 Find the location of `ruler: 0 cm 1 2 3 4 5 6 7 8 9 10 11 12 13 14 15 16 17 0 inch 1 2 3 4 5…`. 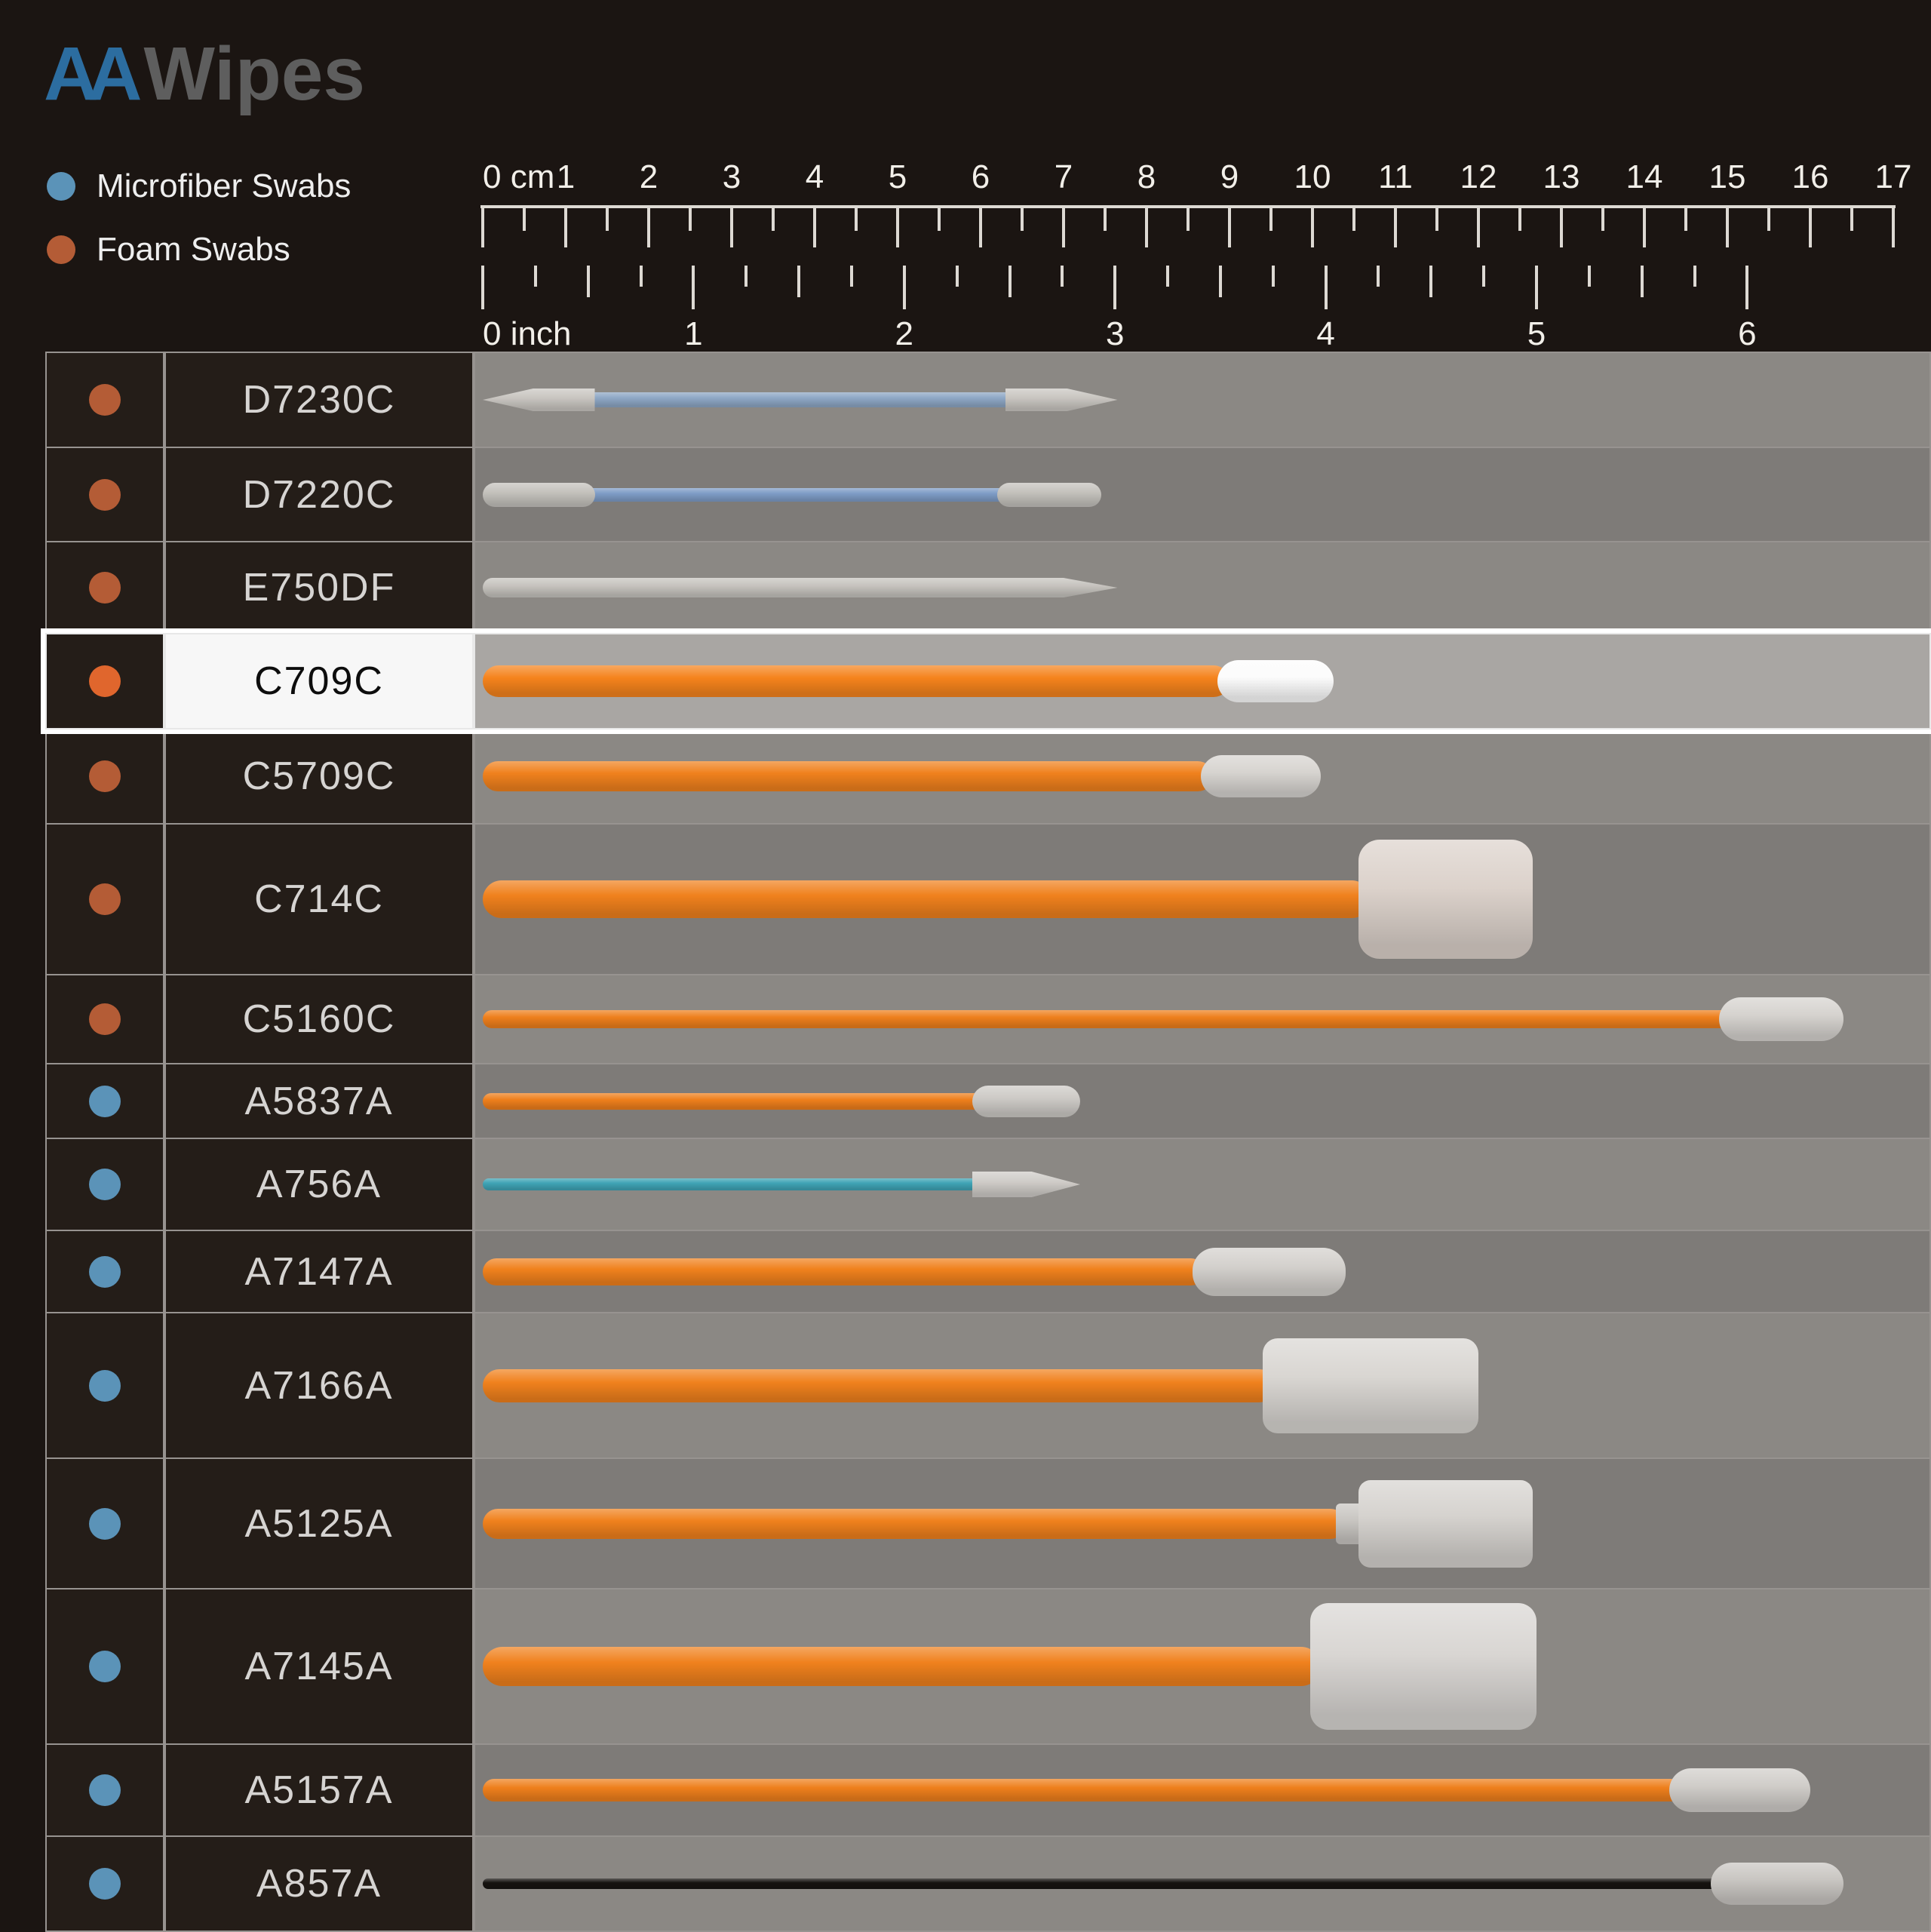

ruler: 0 cm 1 2 3 4 5 6 7 8 9 10 11 12 13 14 15 16 17 0 inch 1 2 3 4 5… is located at coordinates (965, 246).